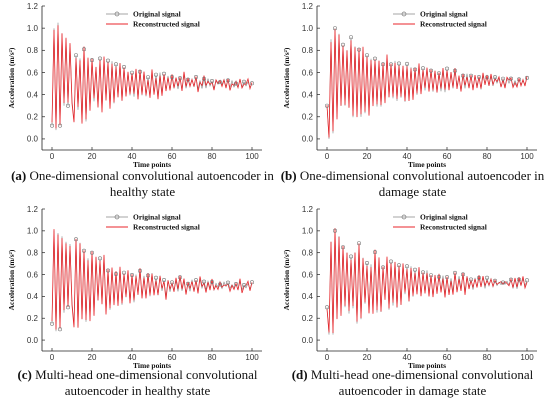 This screenshot has height=402, width=550. Describe the element at coordinates (117, 217) in the screenshot. I see `legend-marker-original` at that location.